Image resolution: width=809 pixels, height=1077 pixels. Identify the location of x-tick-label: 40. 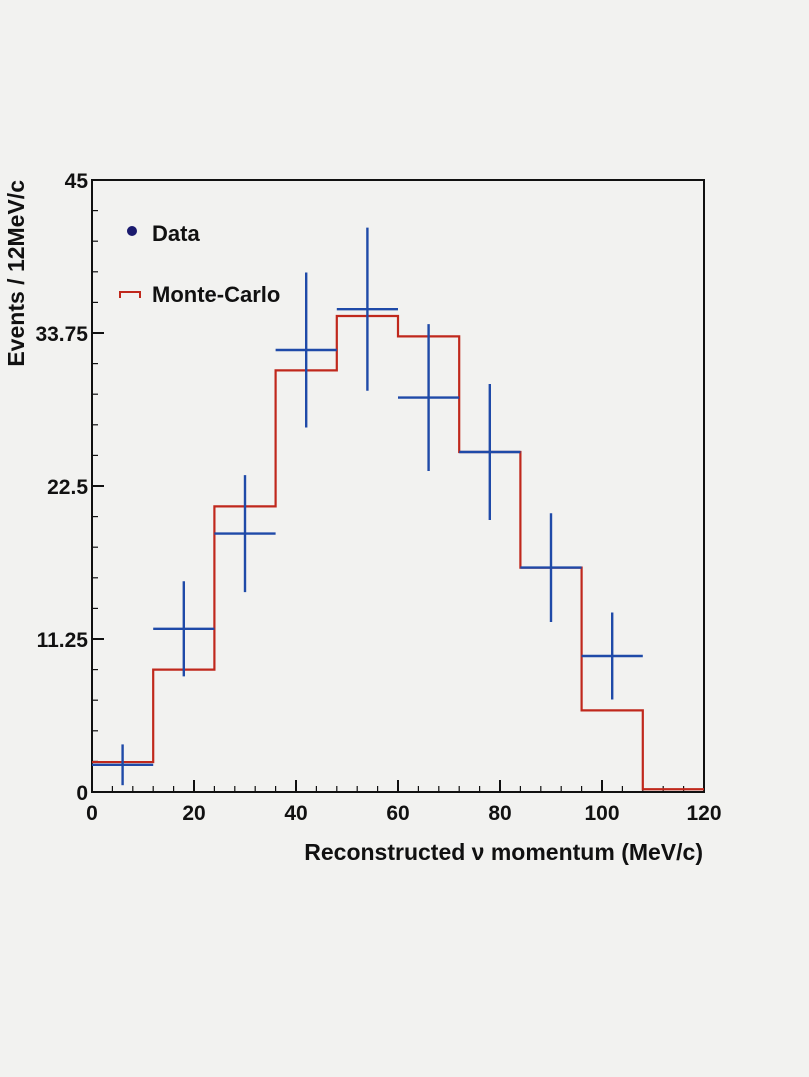
(295, 813).